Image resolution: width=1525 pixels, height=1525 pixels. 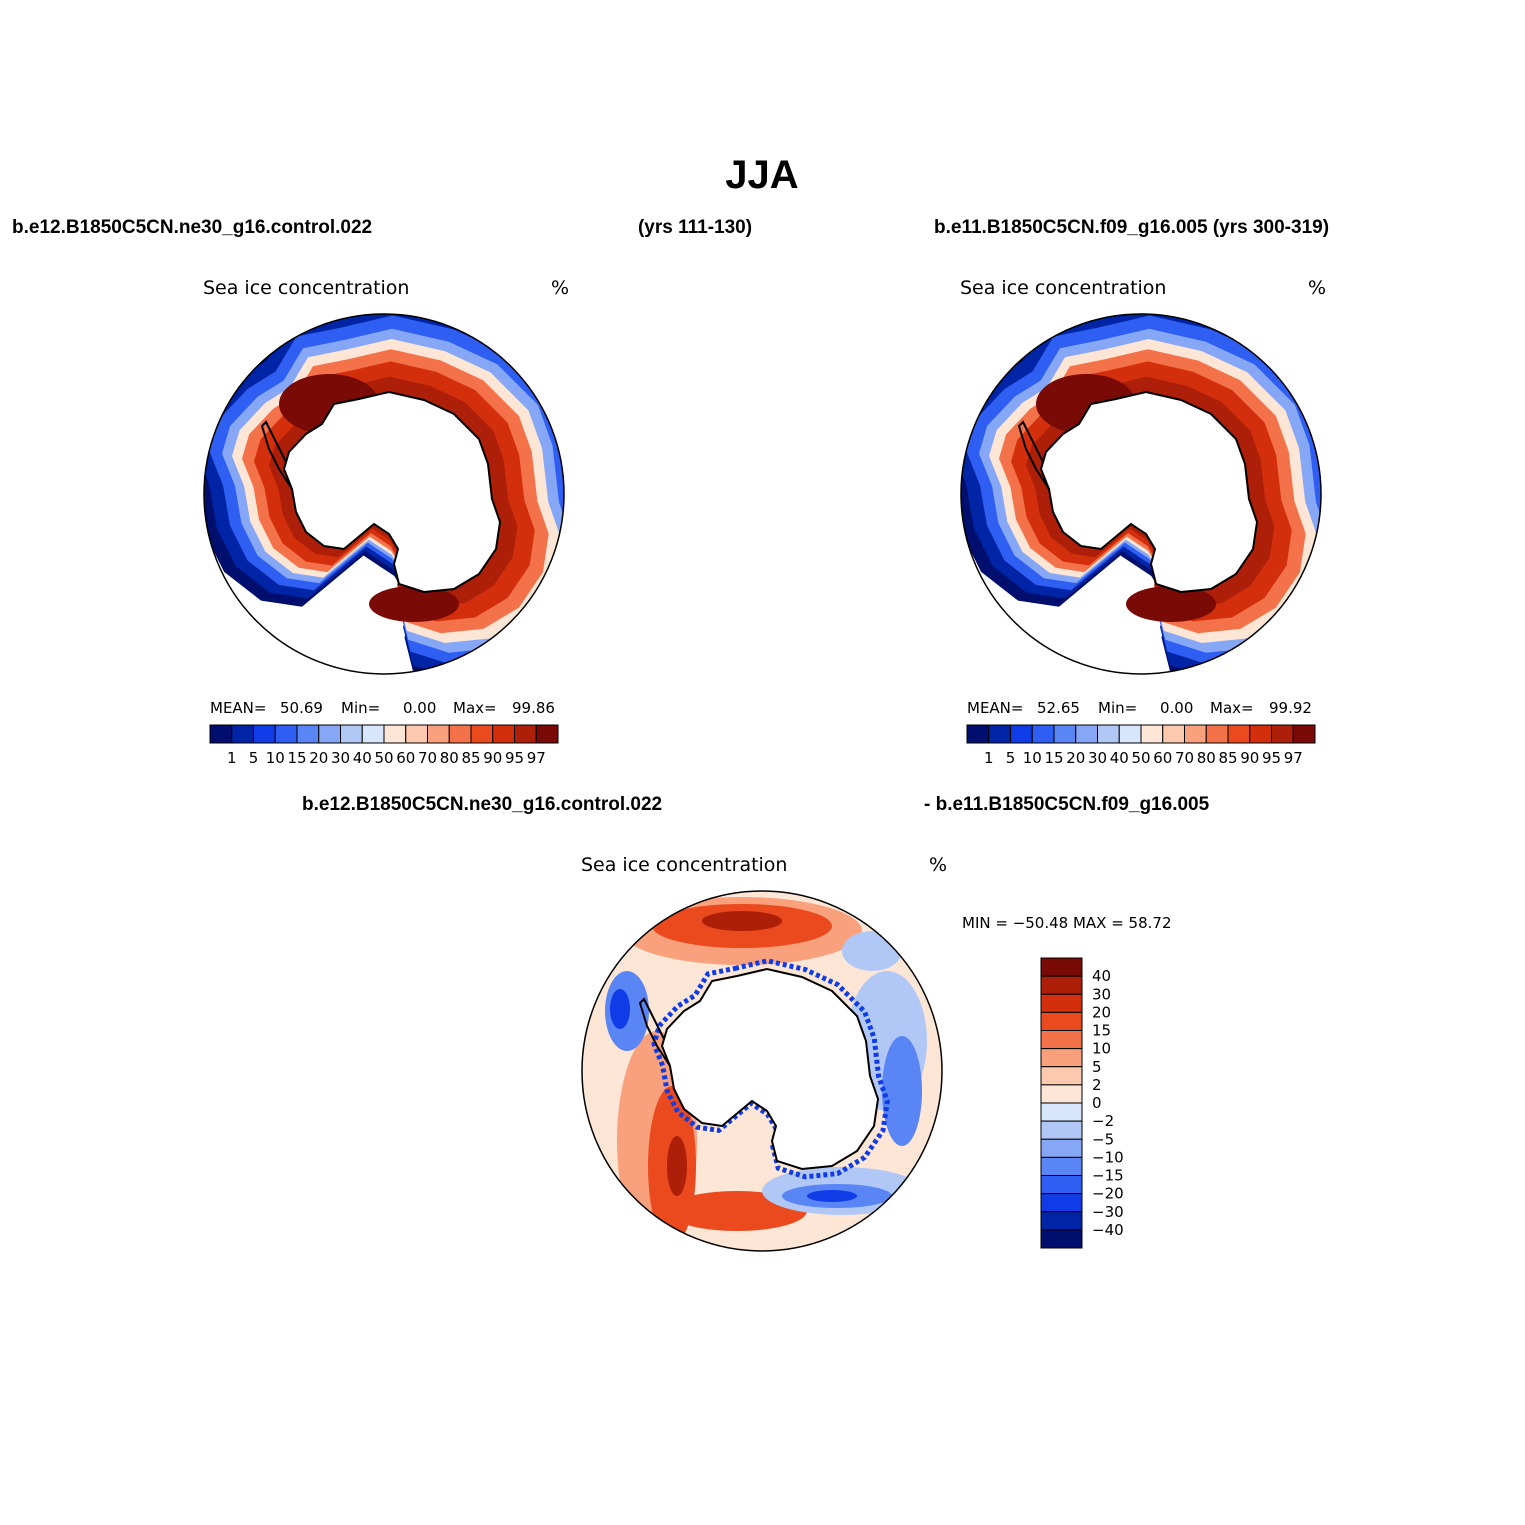 What do you see at coordinates (1108, 1212) in the screenshot?
I see `colorbar-label: −30` at bounding box center [1108, 1212].